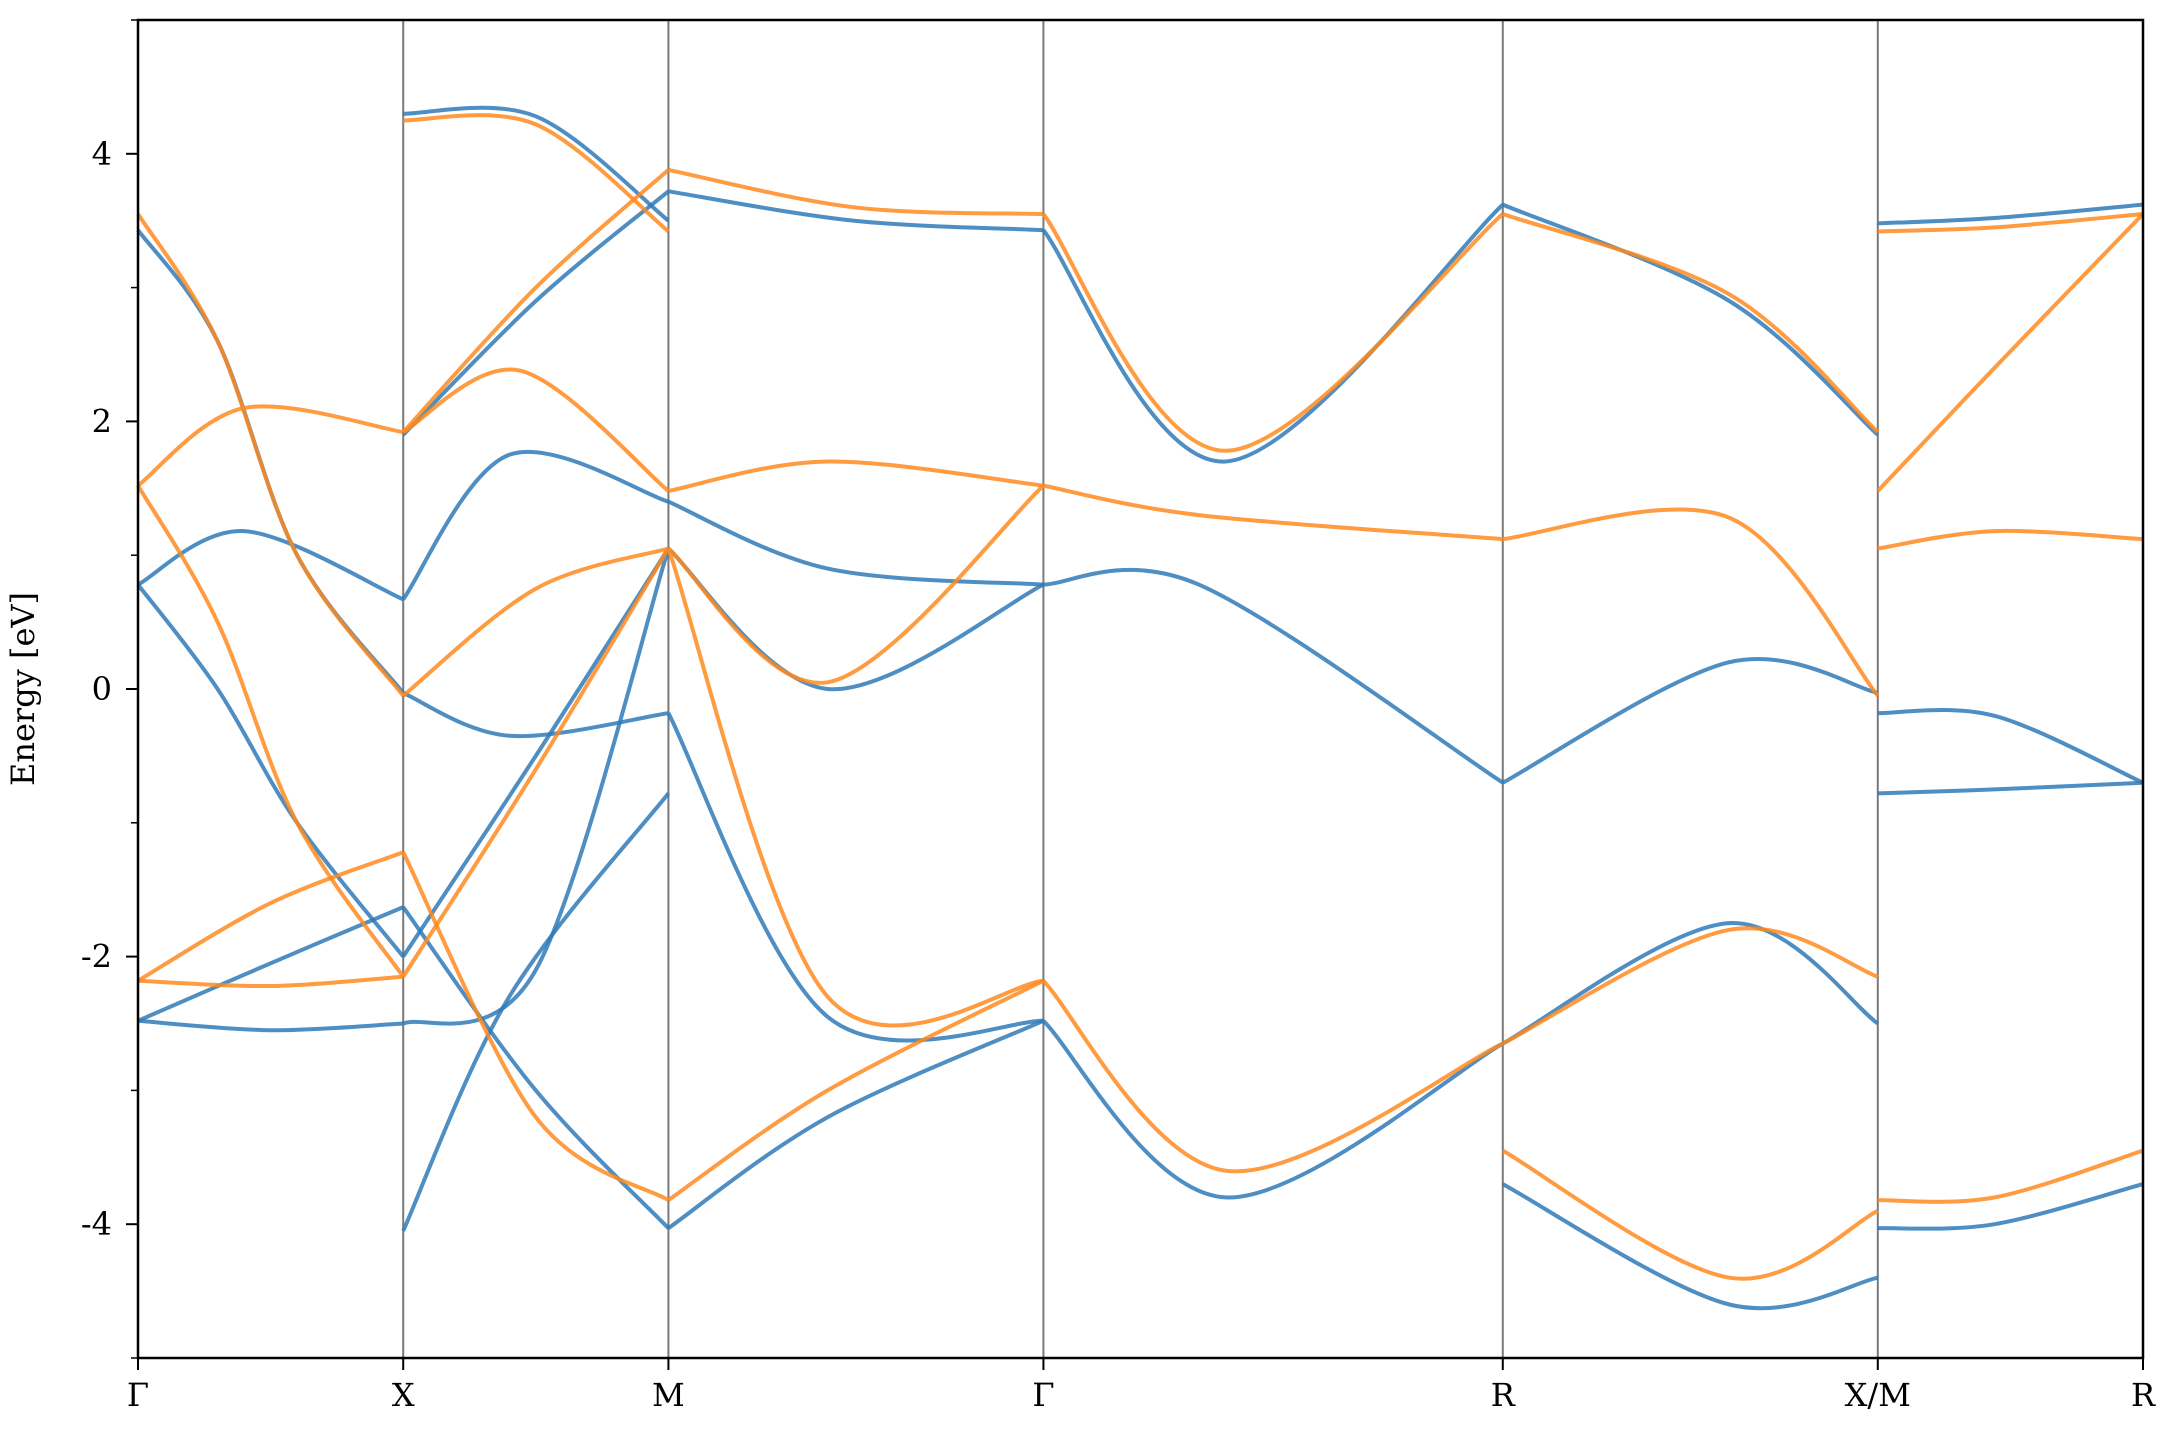  I want to click on y-tick-label: 0, so click(102, 689).